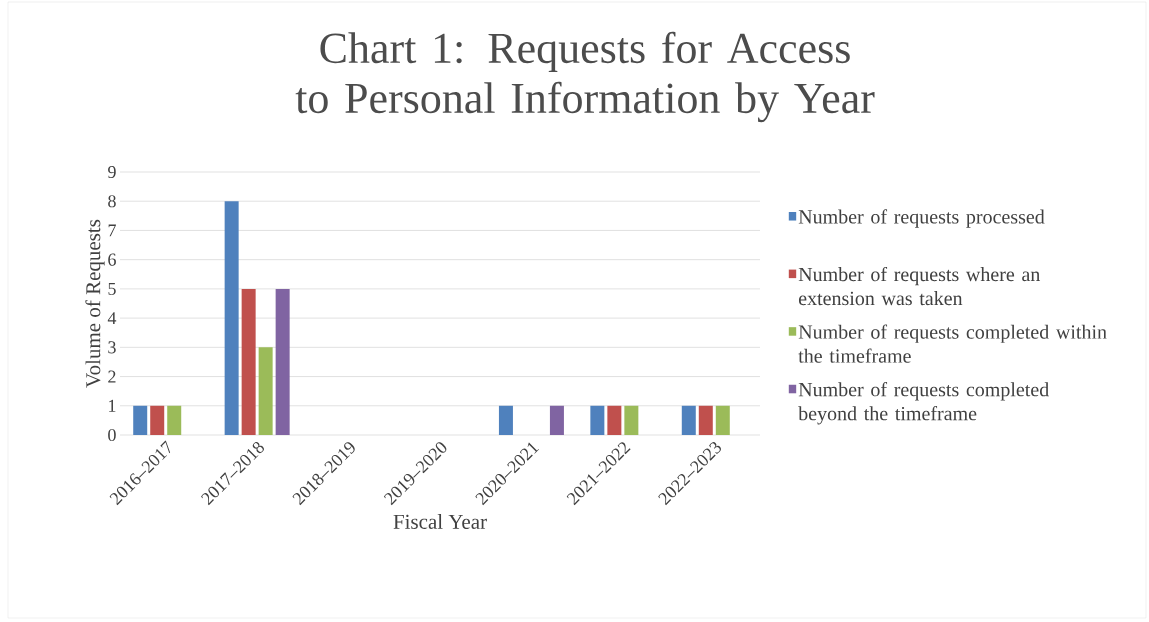 The height and width of the screenshot is (622, 1149). Describe the element at coordinates (112, 259) in the screenshot. I see `y-tick-label: 6` at that location.